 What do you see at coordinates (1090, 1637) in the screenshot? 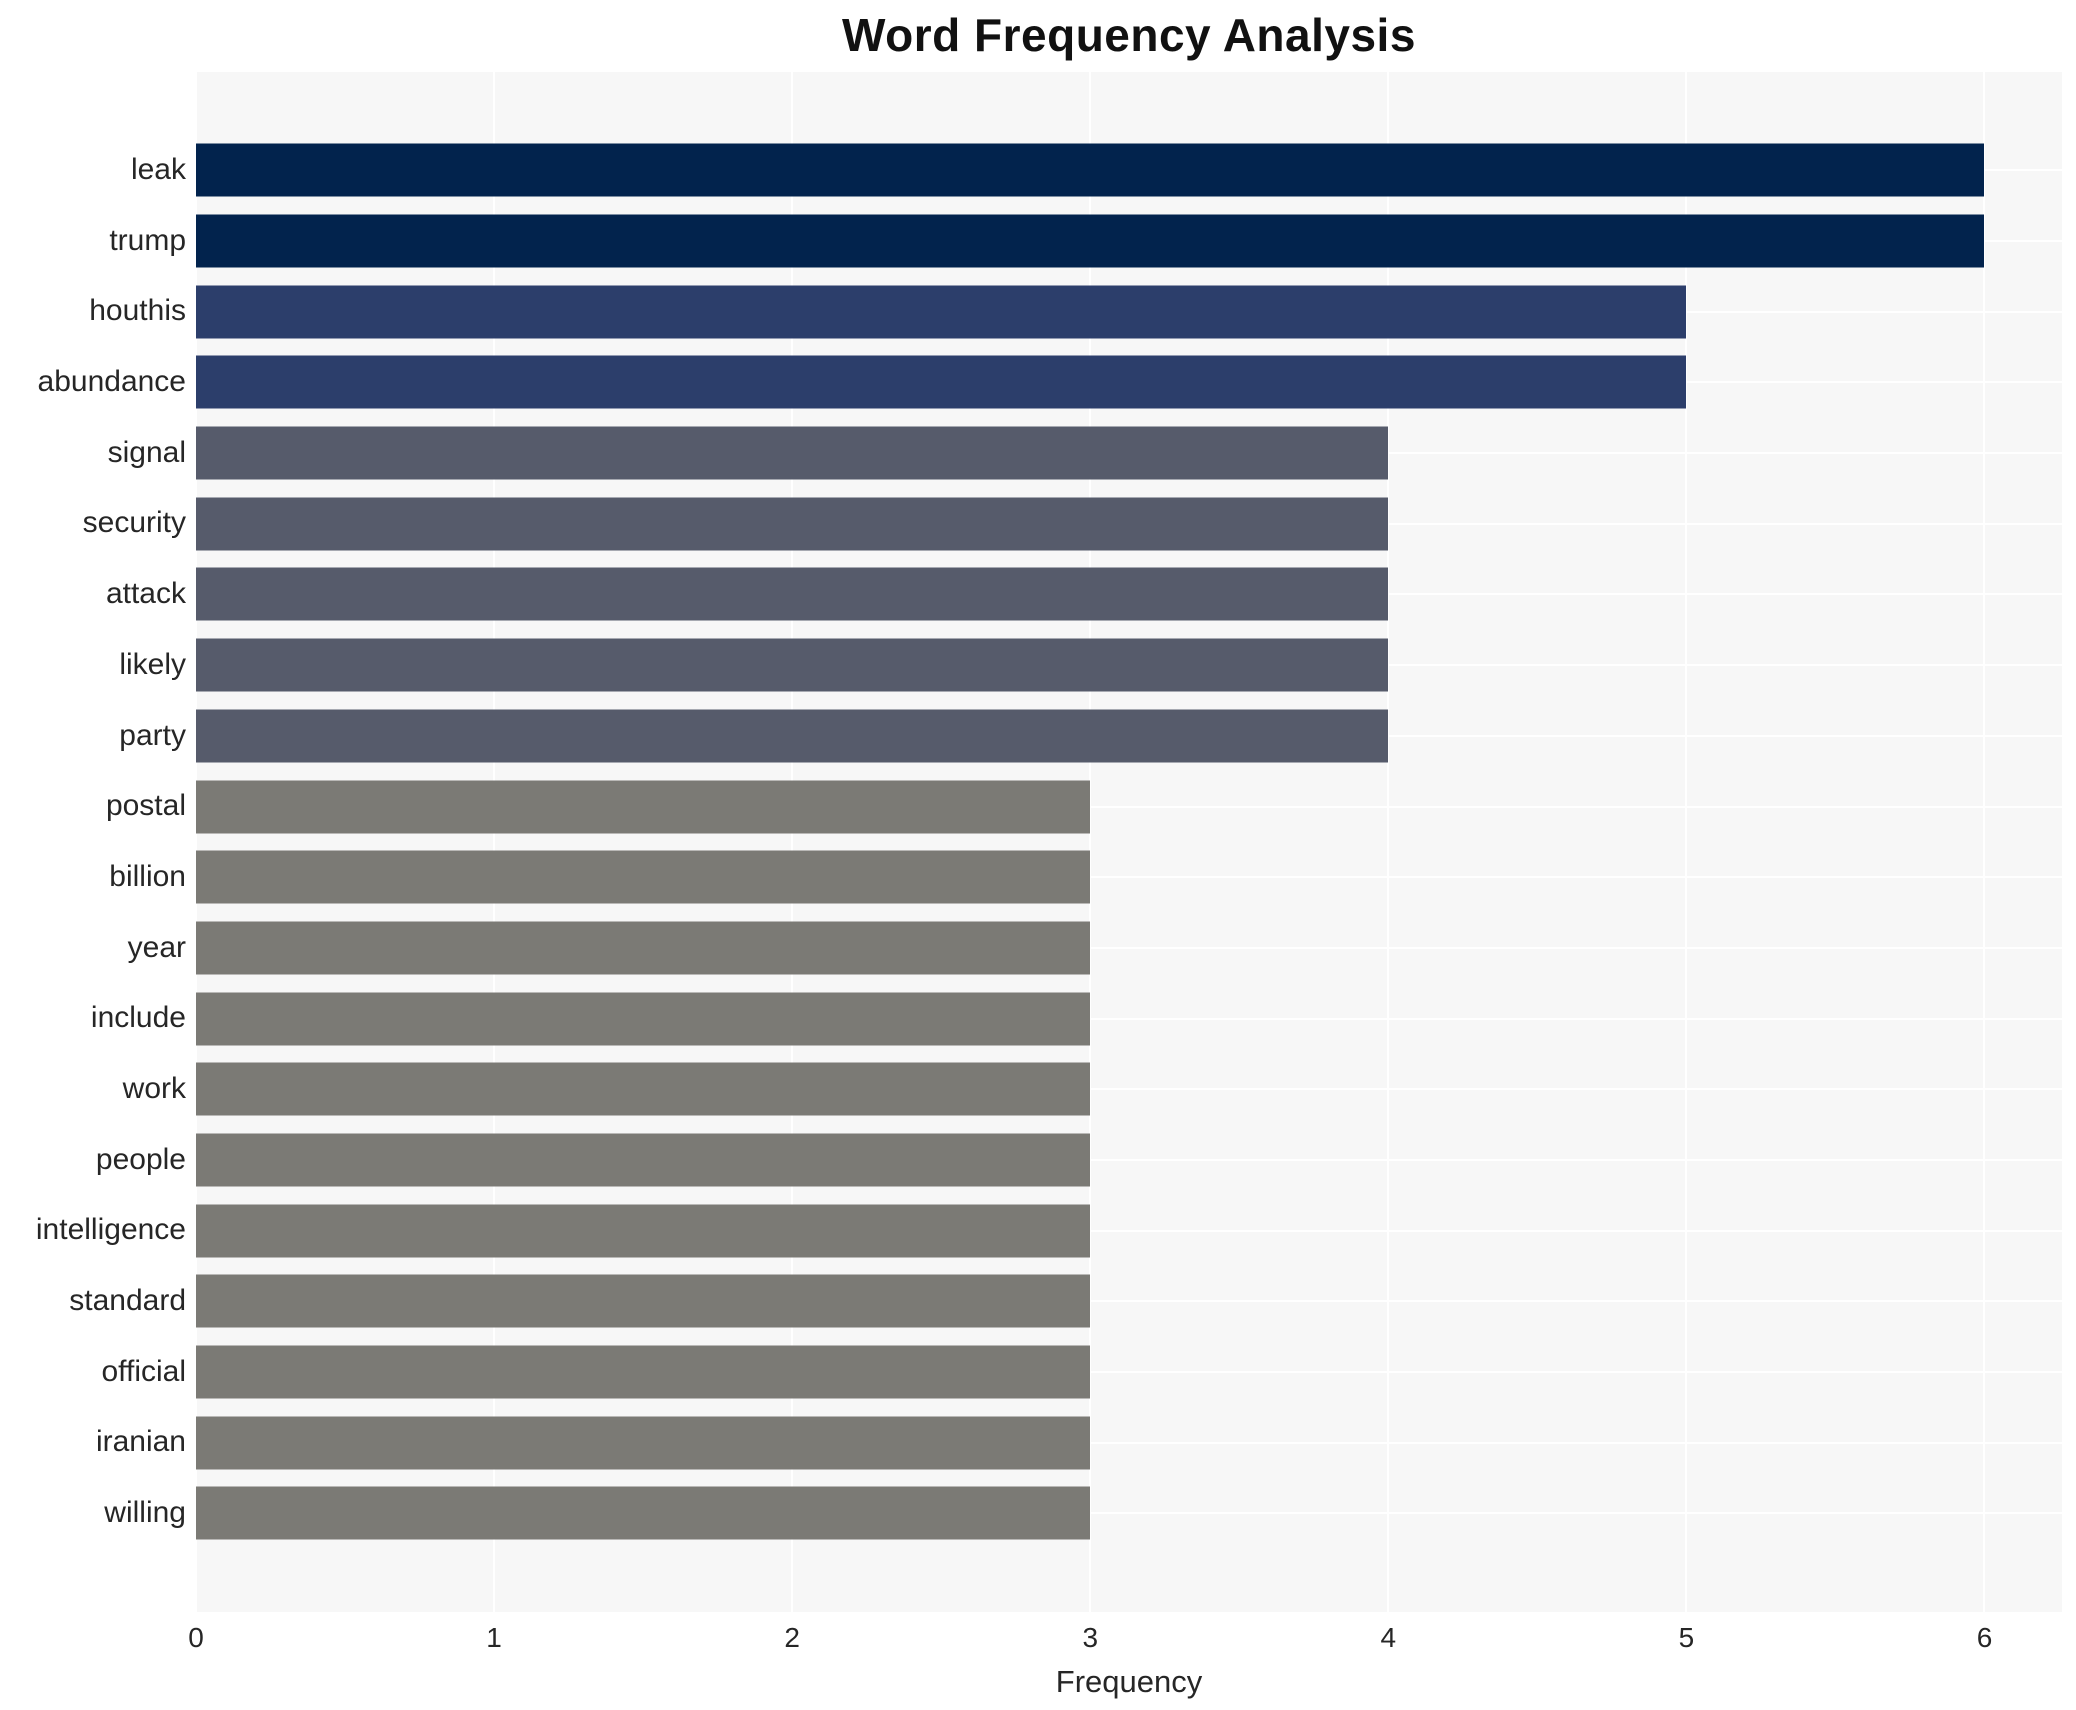
I see `x-tick-label: 3` at bounding box center [1090, 1637].